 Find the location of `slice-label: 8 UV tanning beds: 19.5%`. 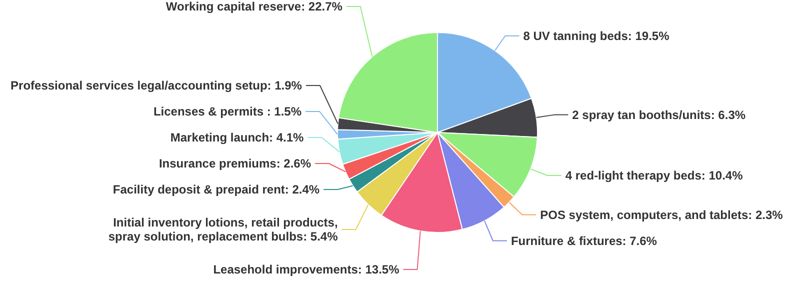

slice-label: 8 UV tanning beds: 19.5% is located at coordinates (596, 35).